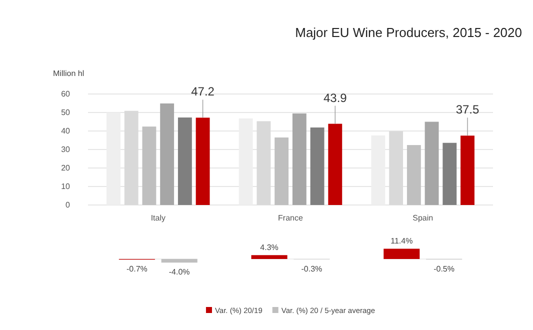 The width and height of the screenshot is (533, 330). I want to click on y-tick-label: 20, so click(66, 168).